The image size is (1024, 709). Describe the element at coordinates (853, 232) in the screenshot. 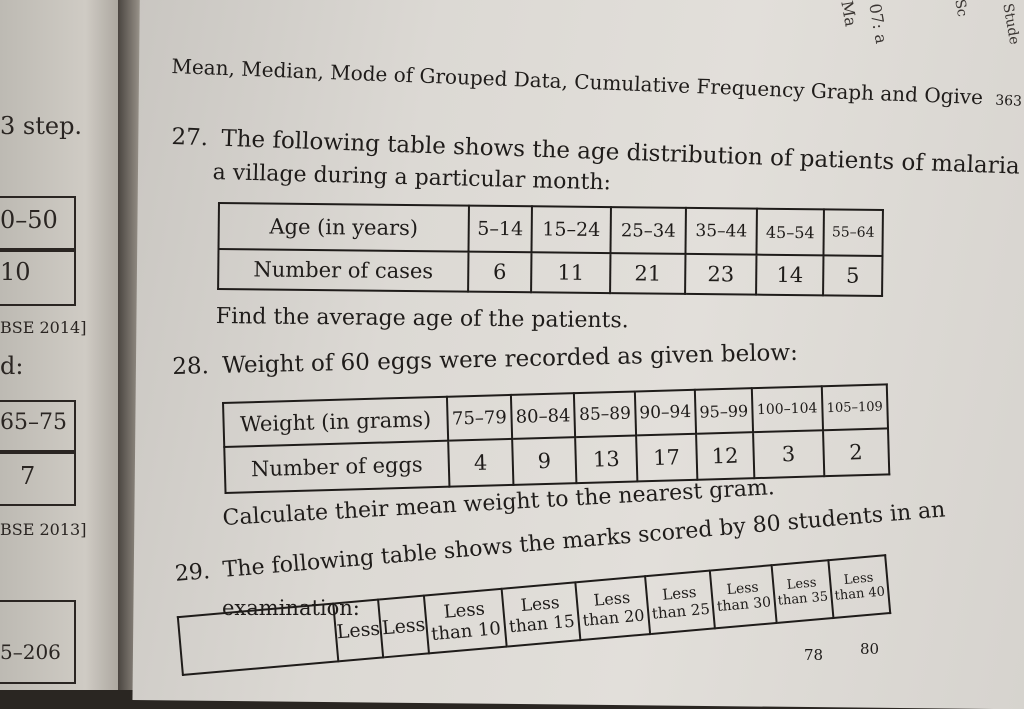

I see `q27-age-6: 55–64` at that location.